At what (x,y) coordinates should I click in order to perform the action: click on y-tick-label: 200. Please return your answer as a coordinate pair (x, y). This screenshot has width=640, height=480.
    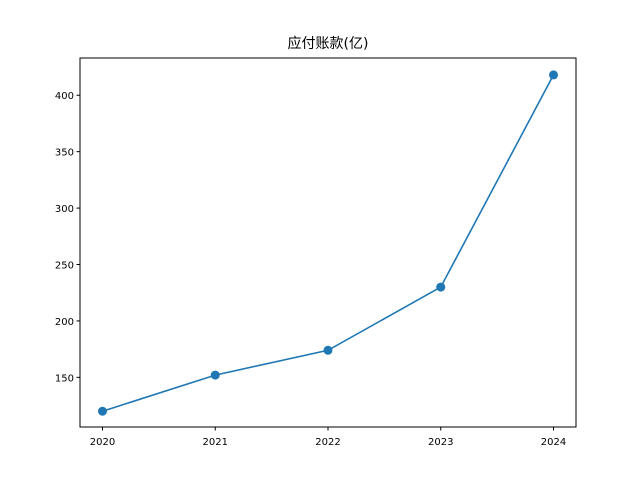
    Looking at the image, I should click on (64, 322).